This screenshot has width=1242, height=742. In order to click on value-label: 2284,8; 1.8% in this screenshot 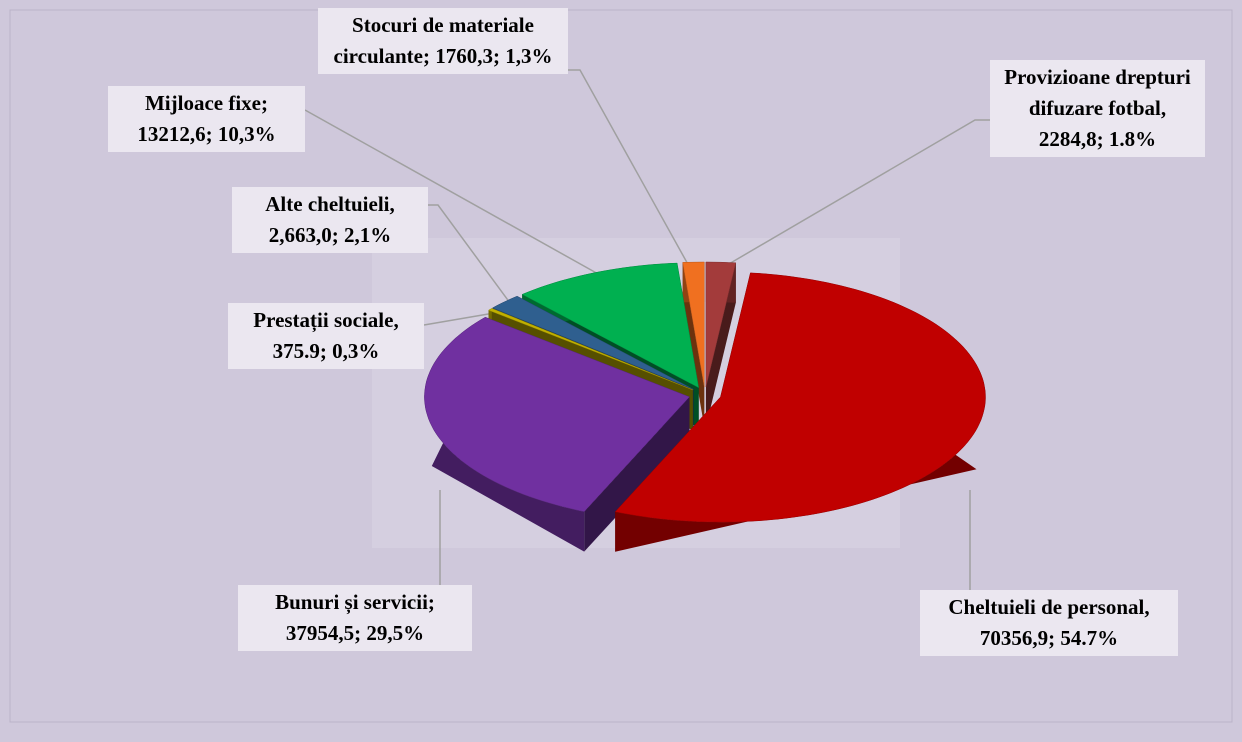, I will do `click(1097, 139)`.